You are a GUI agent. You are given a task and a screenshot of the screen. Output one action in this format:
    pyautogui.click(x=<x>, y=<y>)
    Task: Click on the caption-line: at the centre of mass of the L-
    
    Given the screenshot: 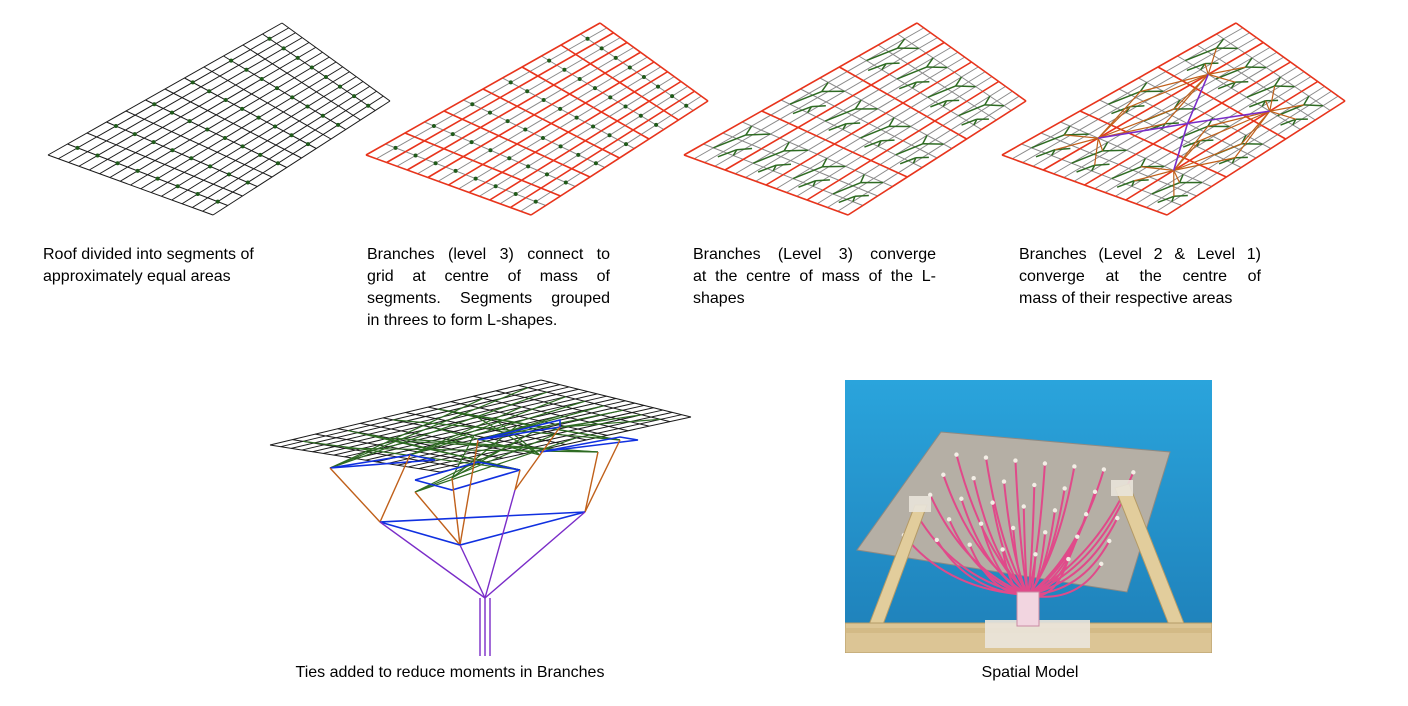 What is the action you would take?
    pyautogui.click(x=814, y=276)
    